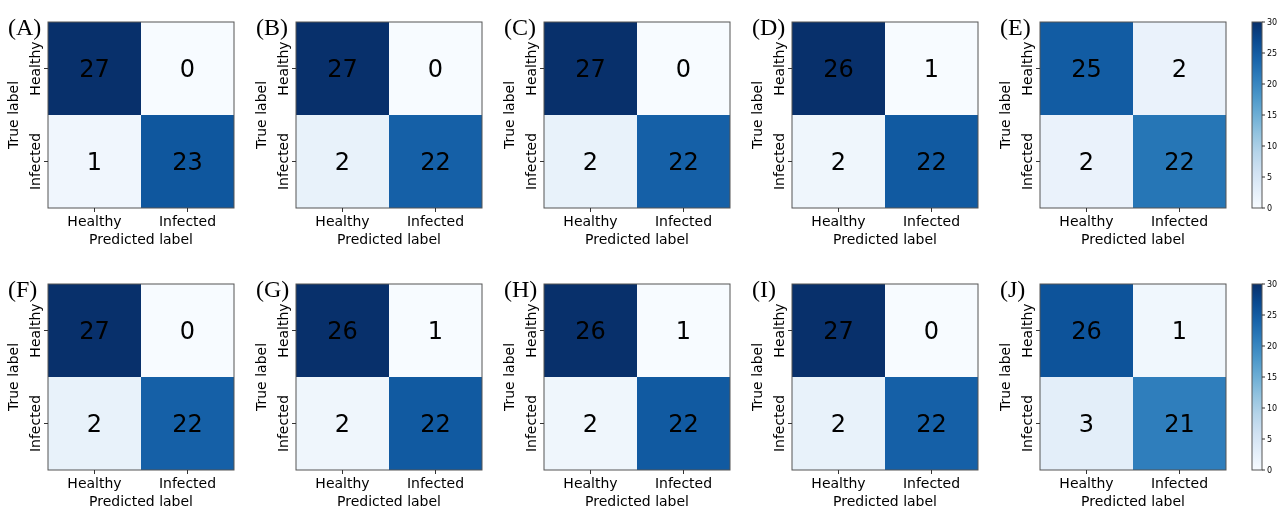 The width and height of the screenshot is (1279, 513). Describe the element at coordinates (764, 288) in the screenshot. I see `chart-title: (I)` at that location.